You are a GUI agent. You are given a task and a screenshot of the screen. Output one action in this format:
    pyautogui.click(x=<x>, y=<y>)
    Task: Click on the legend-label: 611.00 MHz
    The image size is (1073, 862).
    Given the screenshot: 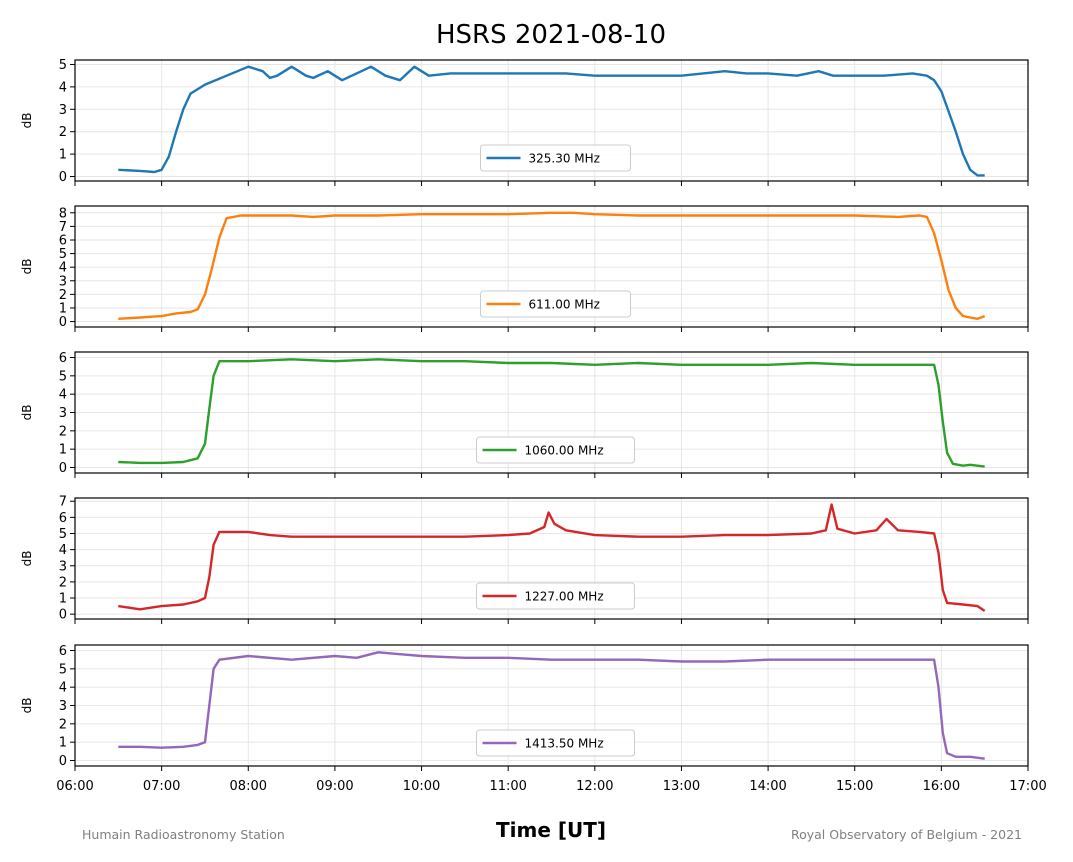 What is the action you would take?
    pyautogui.click(x=564, y=305)
    